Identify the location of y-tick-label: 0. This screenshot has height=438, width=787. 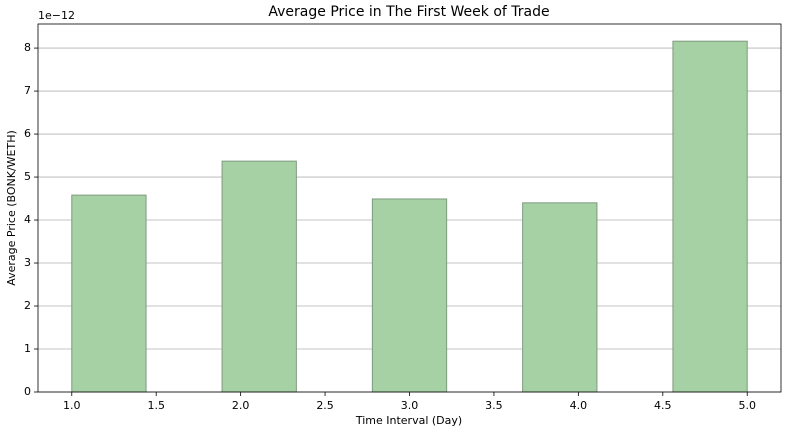
(27, 391).